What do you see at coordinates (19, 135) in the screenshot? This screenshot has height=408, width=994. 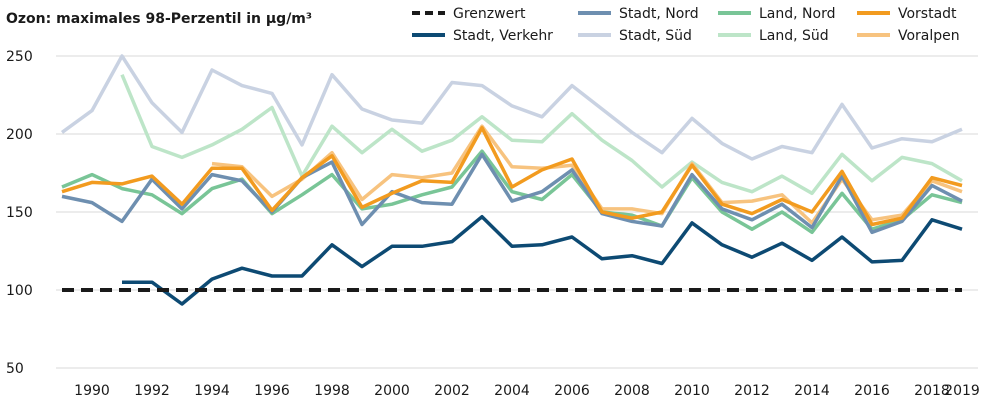 I see `y-tick-label: 200` at bounding box center [19, 135].